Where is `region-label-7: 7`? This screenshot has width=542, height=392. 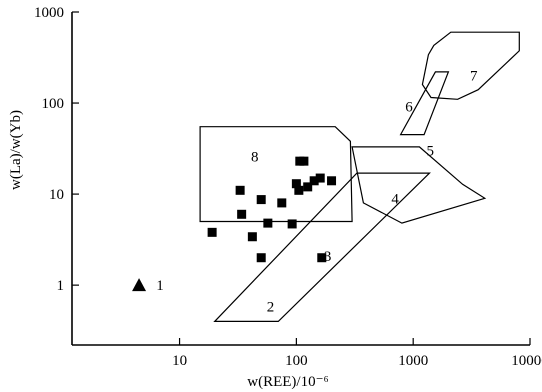 region-label-7: 7 is located at coordinates (474, 77).